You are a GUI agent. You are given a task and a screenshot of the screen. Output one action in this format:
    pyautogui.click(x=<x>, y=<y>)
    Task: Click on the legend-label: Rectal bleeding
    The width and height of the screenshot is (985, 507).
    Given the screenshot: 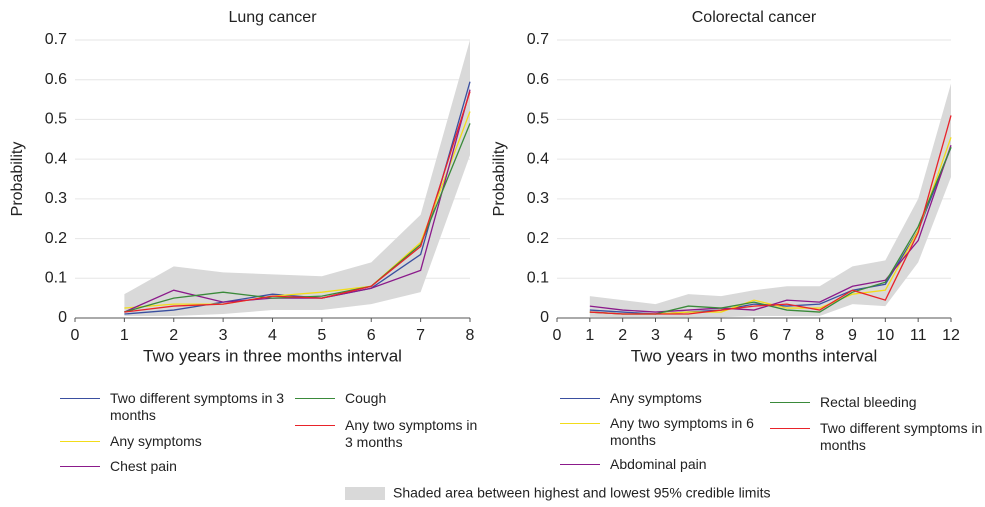 What is the action you would take?
    pyautogui.click(x=868, y=402)
    